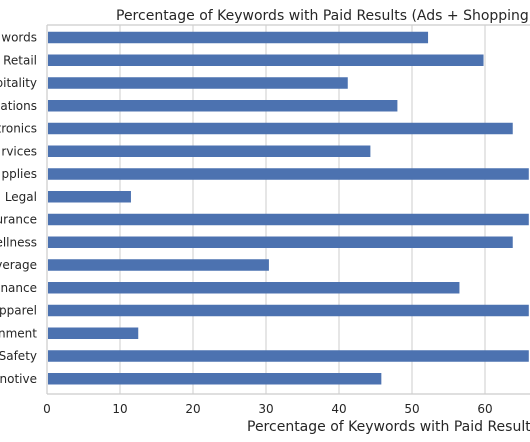  I want to click on y-tick-label: verage, so click(18, 265).